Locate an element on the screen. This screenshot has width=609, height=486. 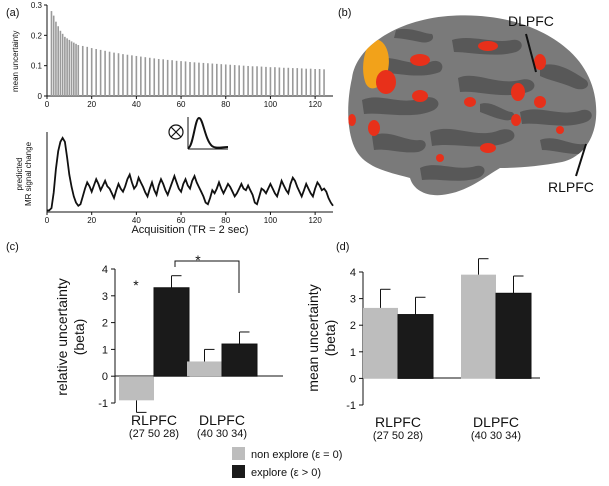
legend-swatch-non-explore is located at coordinates (238, 453).